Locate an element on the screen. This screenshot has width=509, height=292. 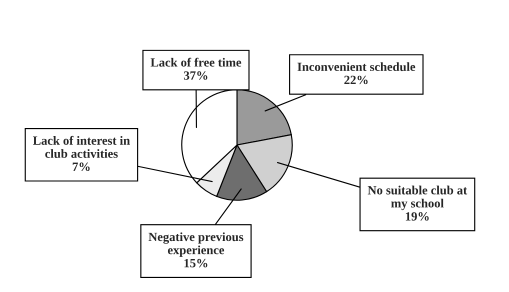
slice-label: Lack of free time is located at coordinates (196, 62).